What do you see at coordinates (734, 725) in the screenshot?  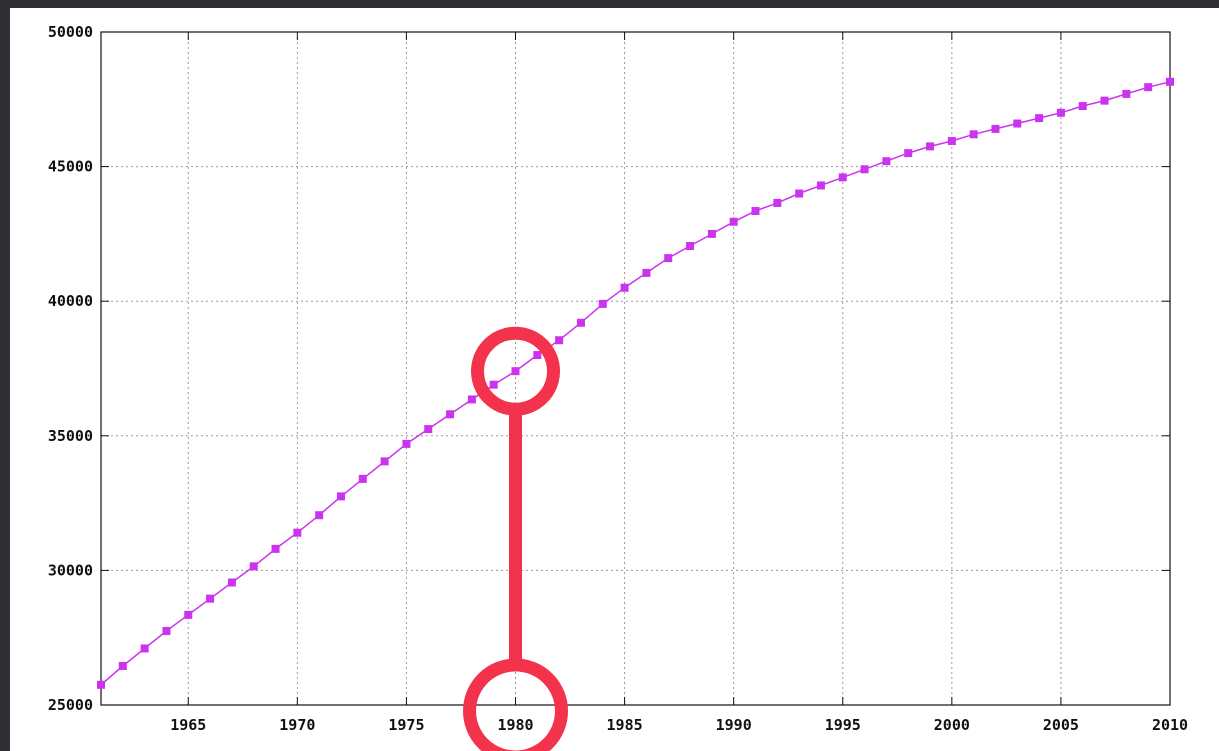 I see `x-tick-label: 1990` at bounding box center [734, 725].